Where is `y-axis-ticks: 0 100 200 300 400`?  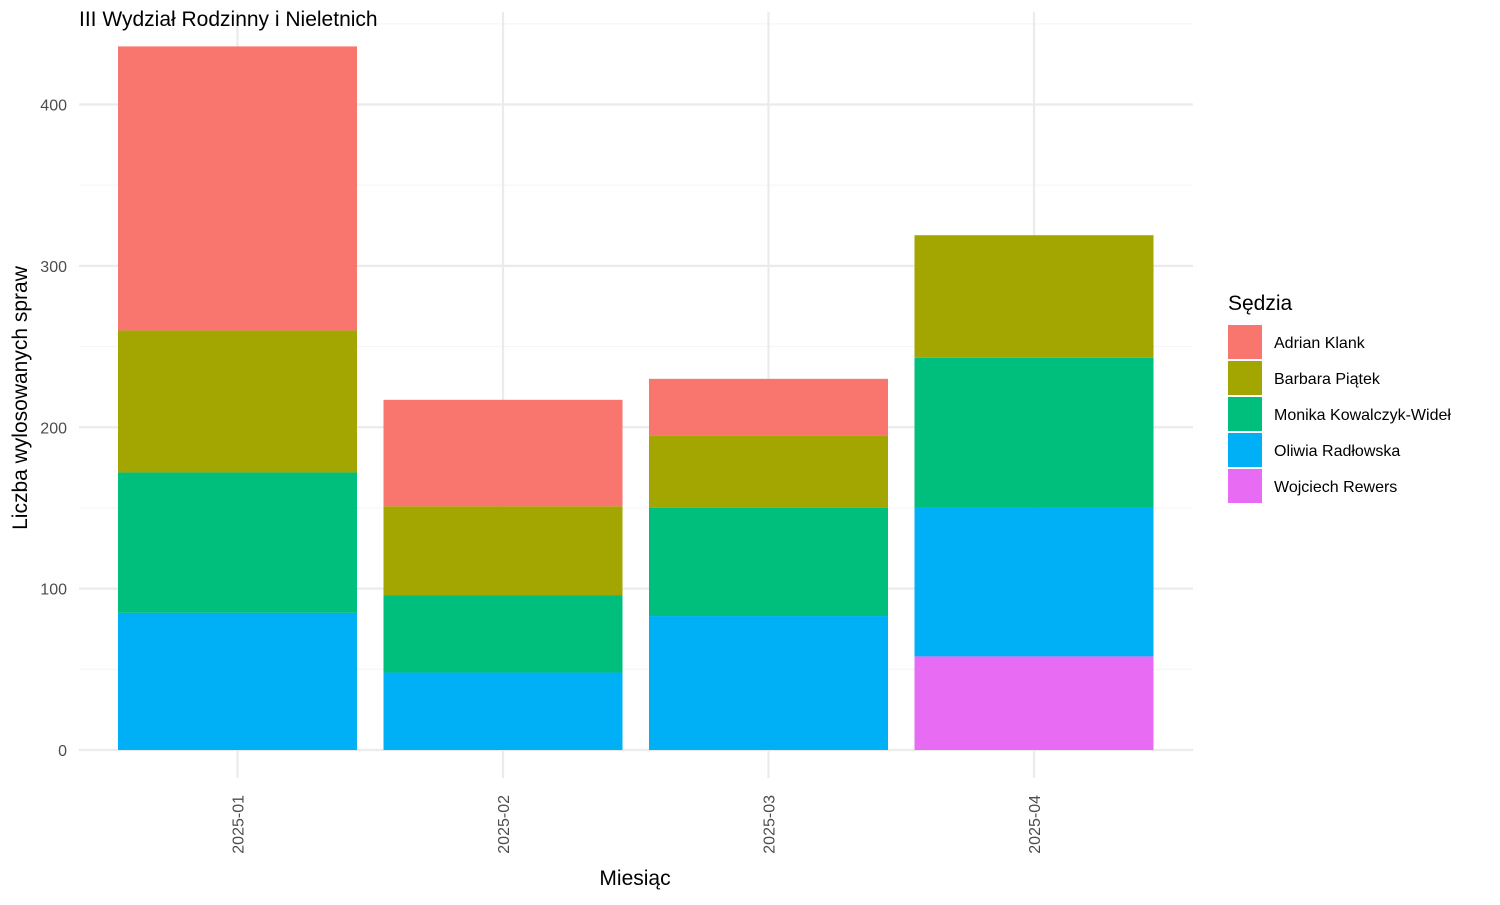 y-axis-ticks: 0 100 200 300 400 is located at coordinates (53, 429).